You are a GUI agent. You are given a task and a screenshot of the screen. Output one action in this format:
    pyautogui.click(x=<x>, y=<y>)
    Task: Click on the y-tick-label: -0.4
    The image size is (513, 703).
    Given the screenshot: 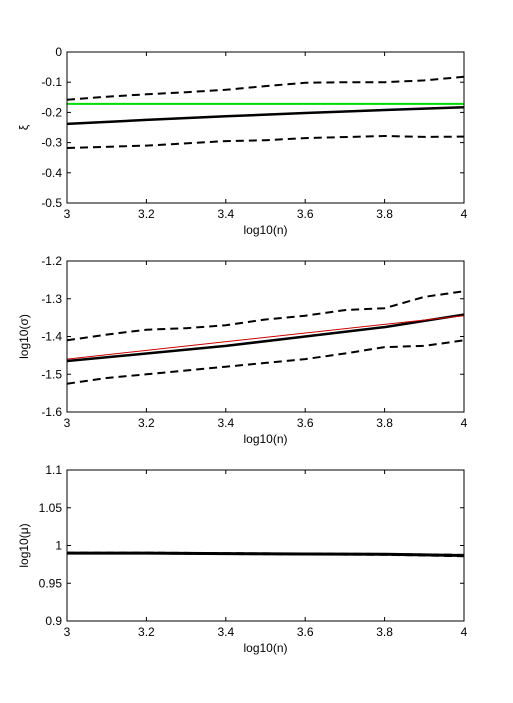 What is the action you would take?
    pyautogui.click(x=51, y=173)
    